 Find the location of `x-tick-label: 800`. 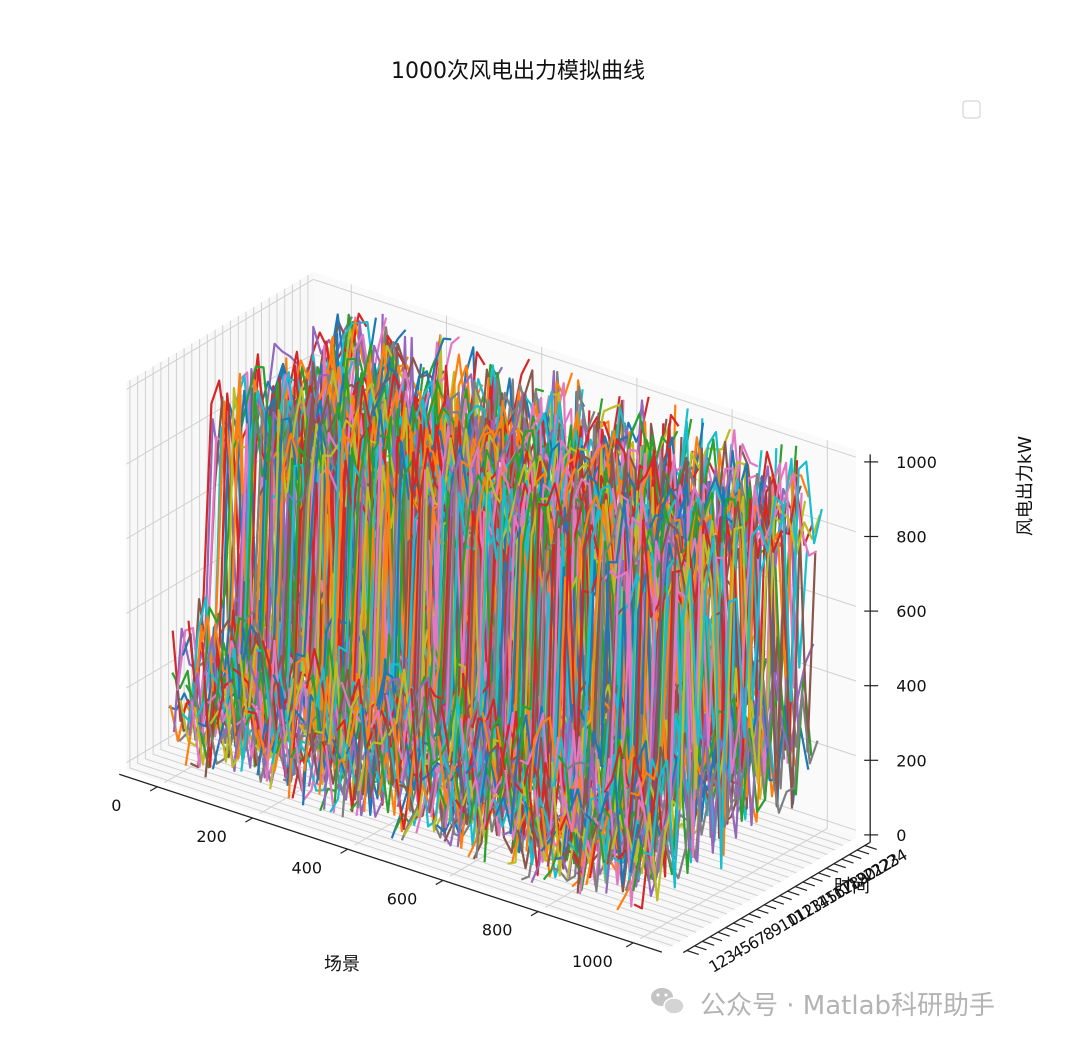

x-tick-label: 800 is located at coordinates (497, 930).